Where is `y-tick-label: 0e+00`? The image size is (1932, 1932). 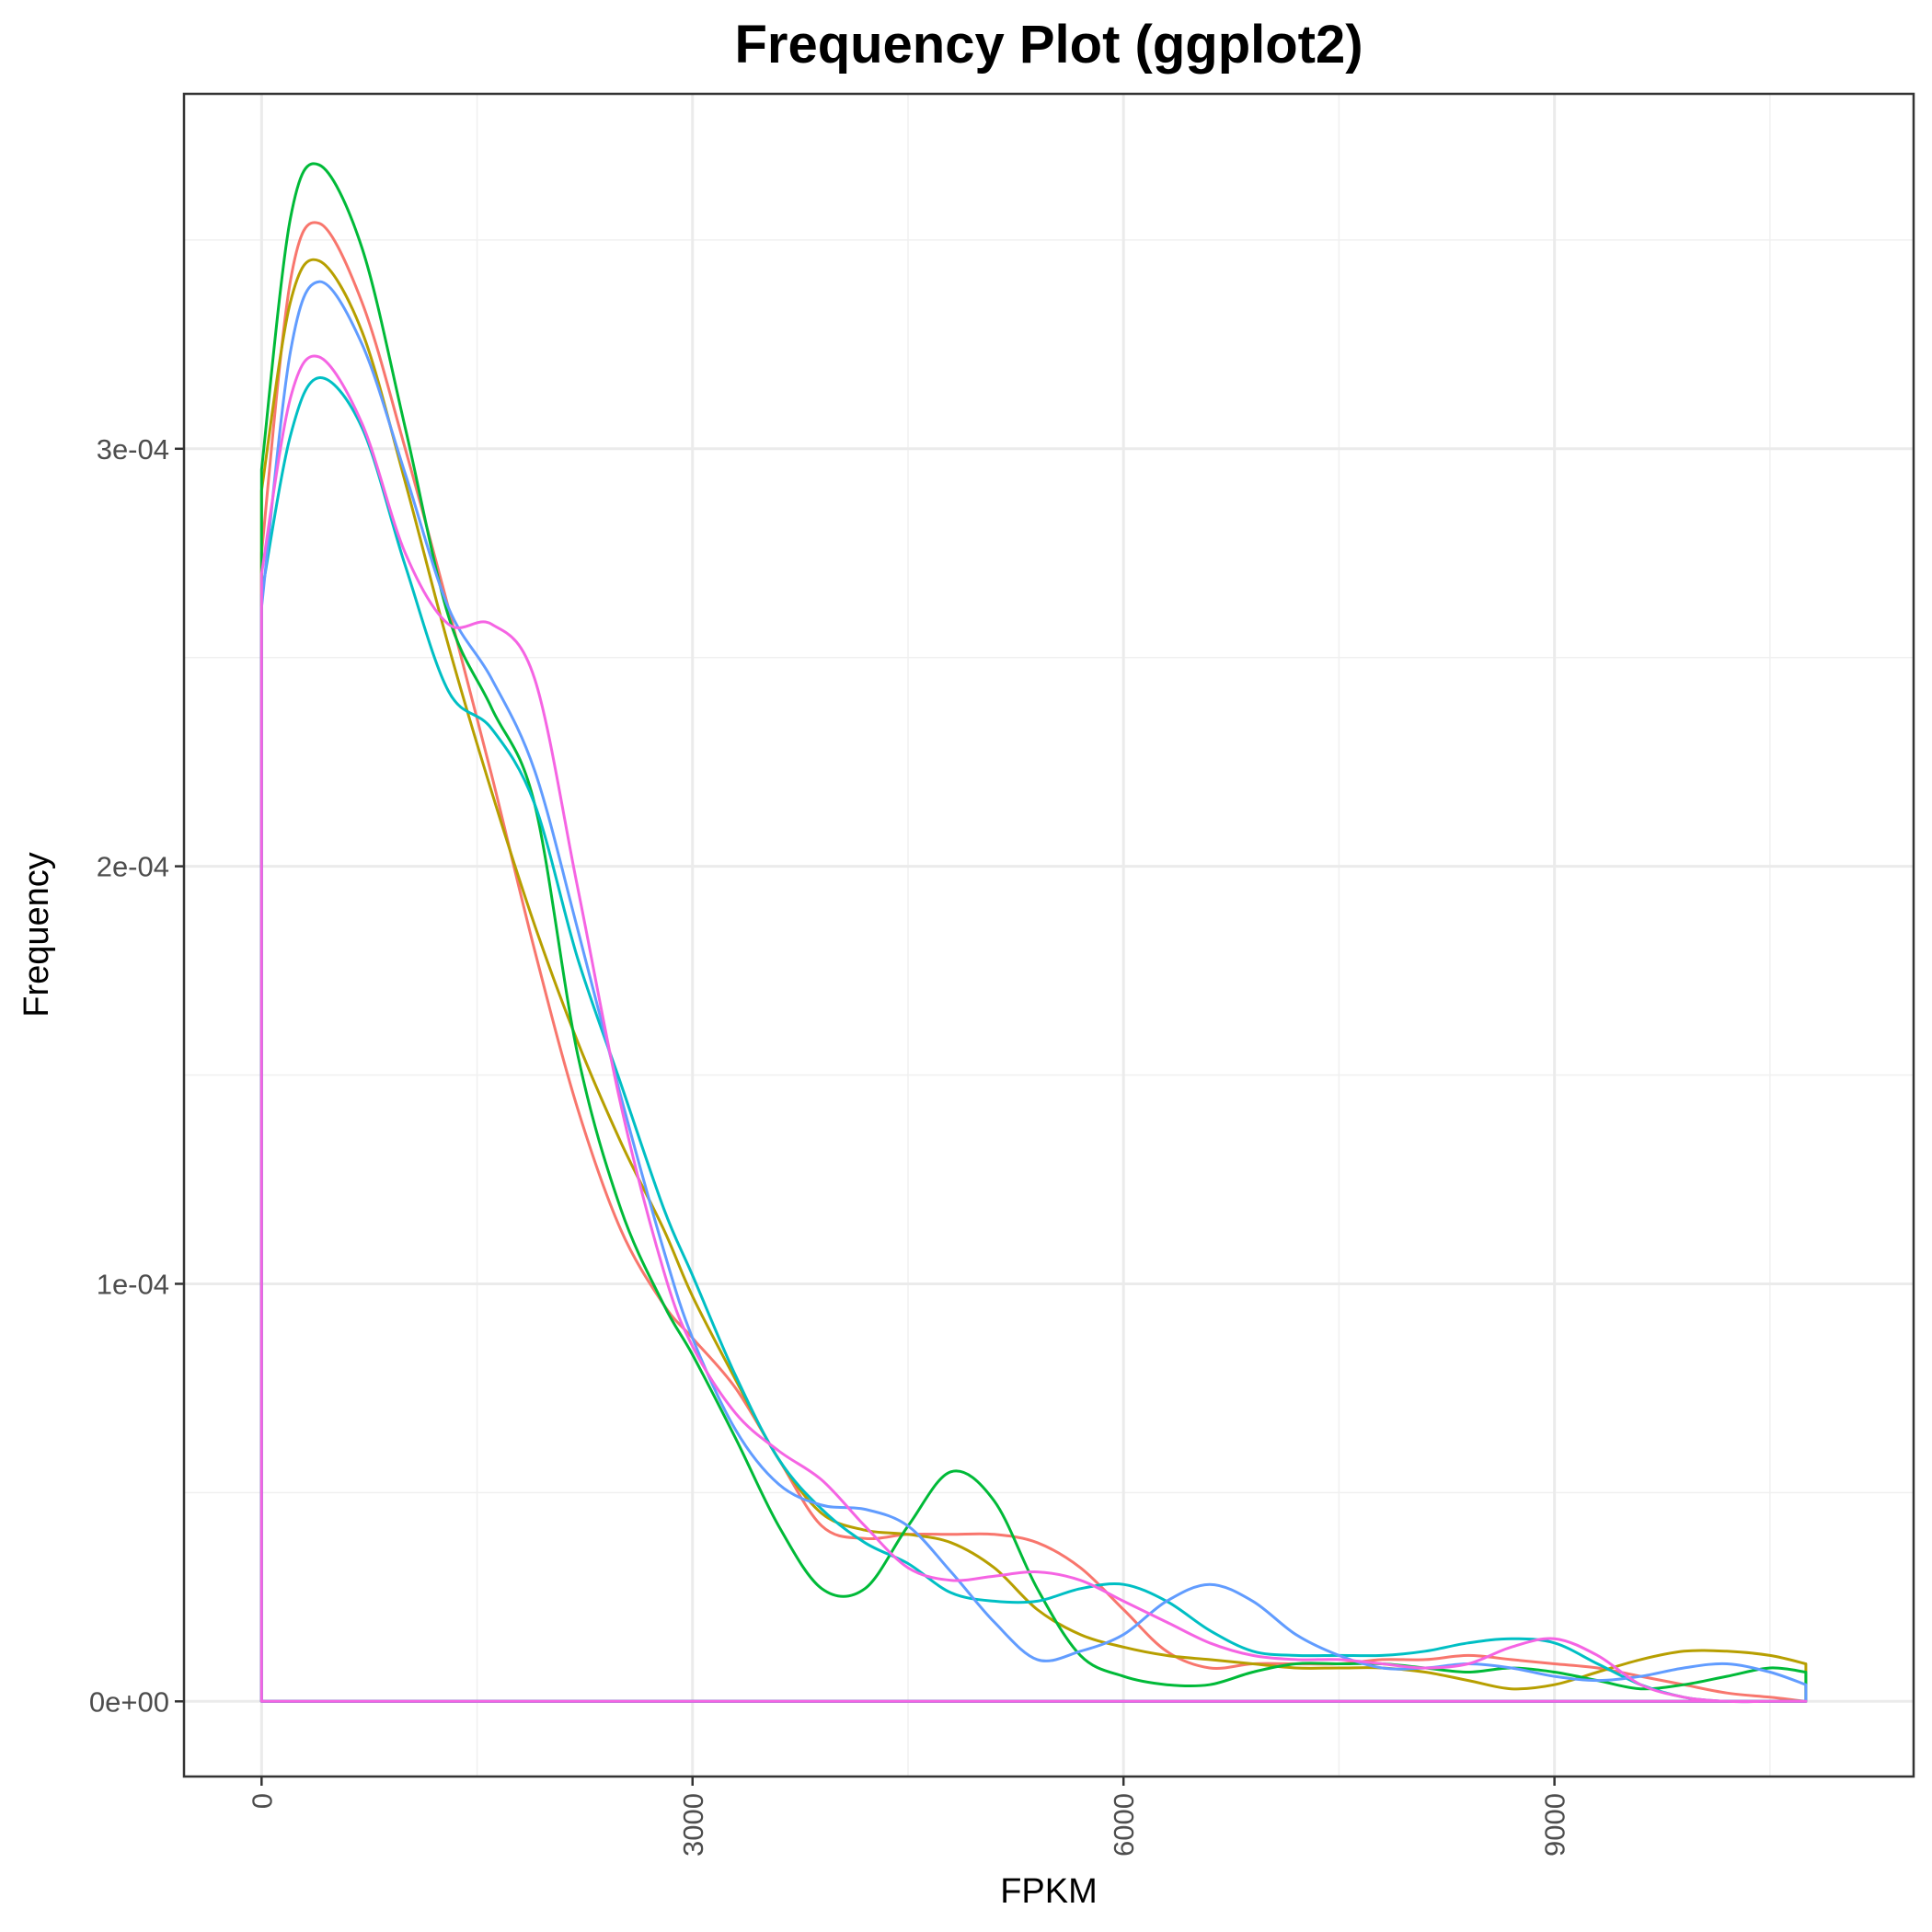
y-tick-label: 0e+00 is located at coordinates (129, 1701).